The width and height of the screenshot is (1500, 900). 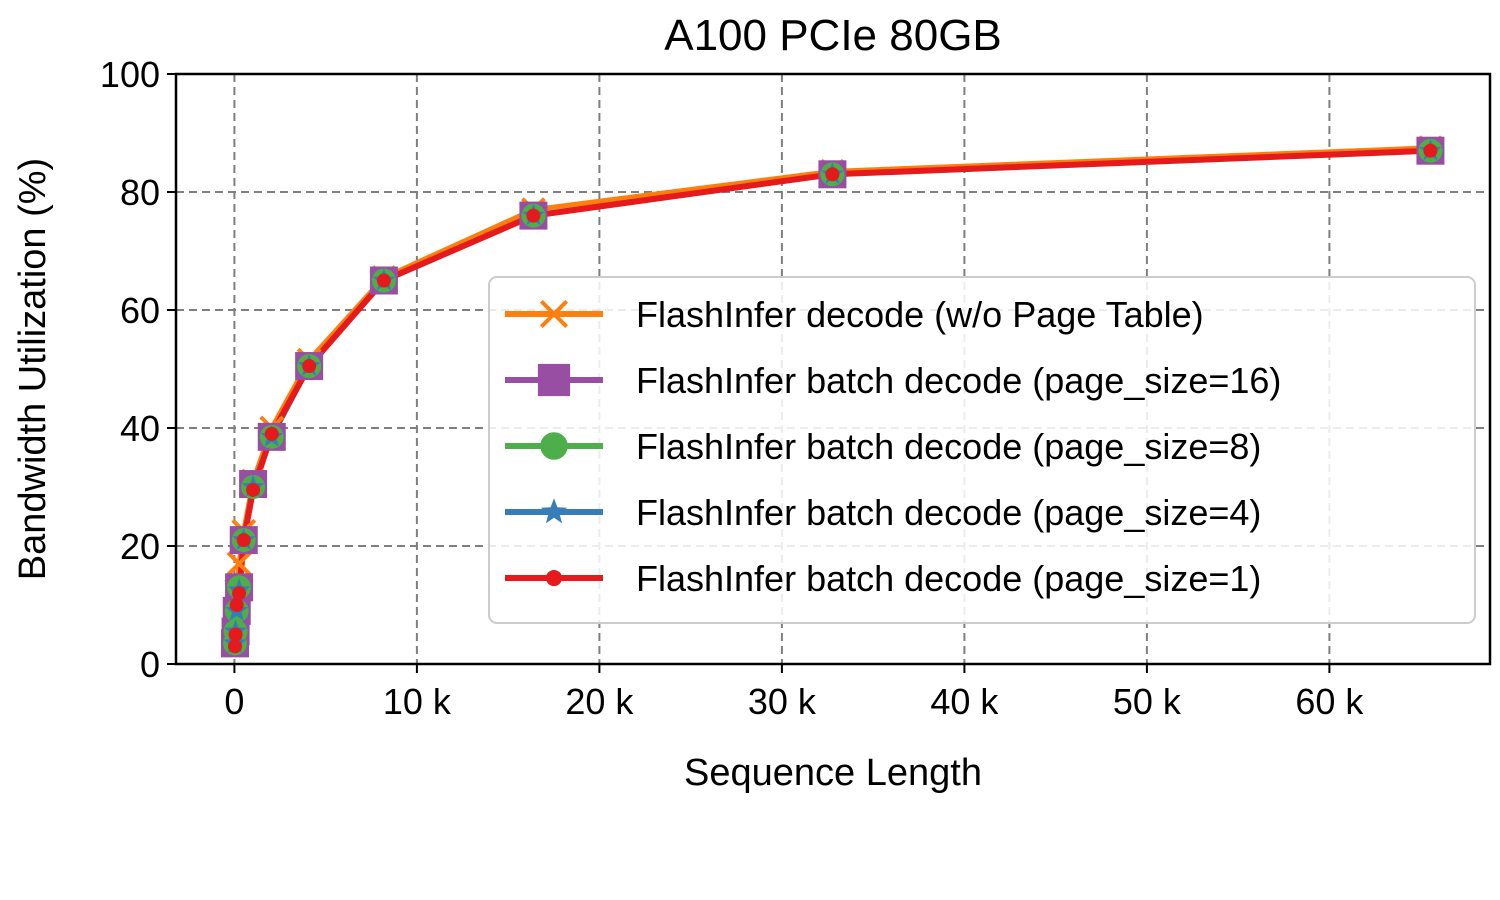 I want to click on legend-entry-0: FlashInfer decode (w/o Page Table), so click(x=854, y=314).